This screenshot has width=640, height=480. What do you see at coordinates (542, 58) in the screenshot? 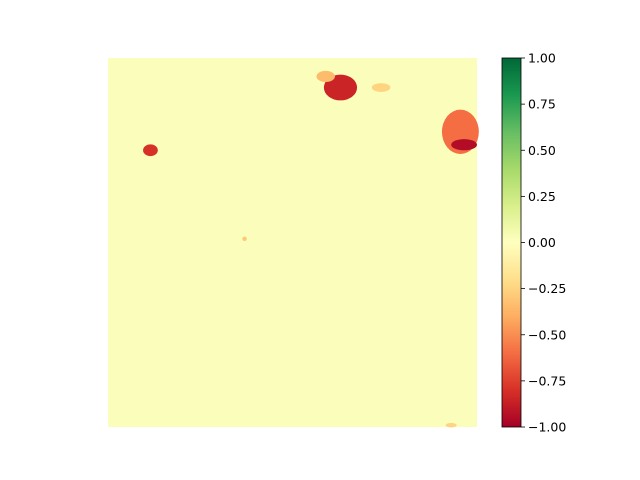
I see `colorbar-tick-label: 1.00` at bounding box center [542, 58].